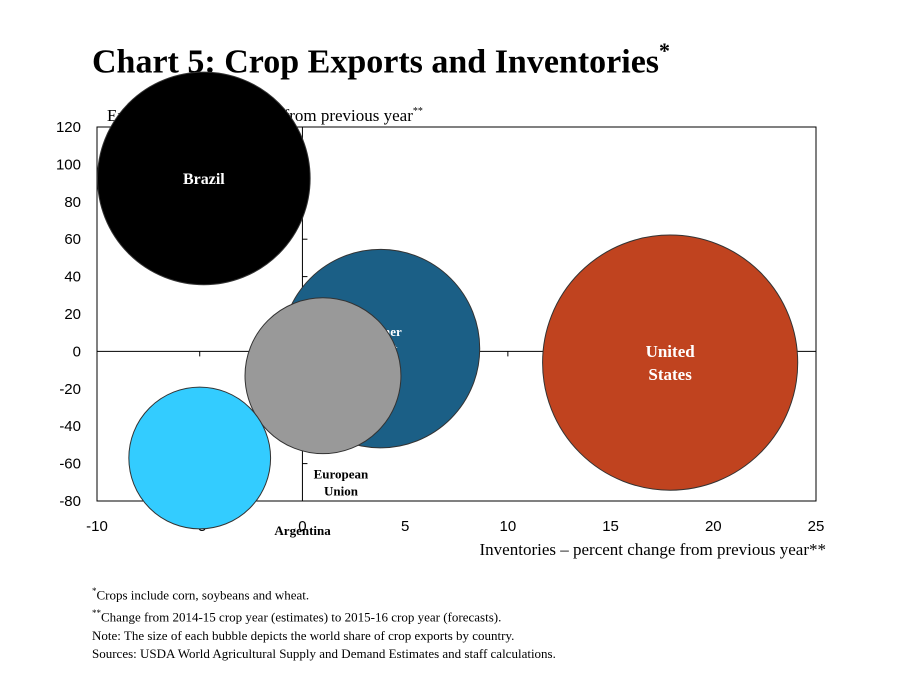  What do you see at coordinates (70, 389) in the screenshot?
I see `y-tick-label: -20` at bounding box center [70, 389].